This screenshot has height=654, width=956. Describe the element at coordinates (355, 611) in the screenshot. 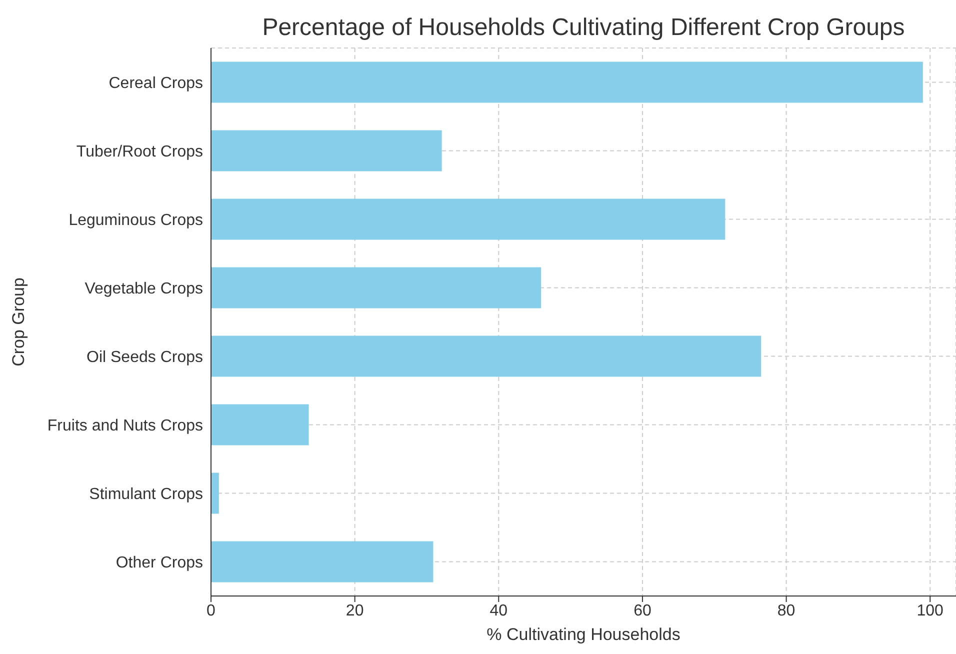

I see `x-tick-label: 20` at that location.